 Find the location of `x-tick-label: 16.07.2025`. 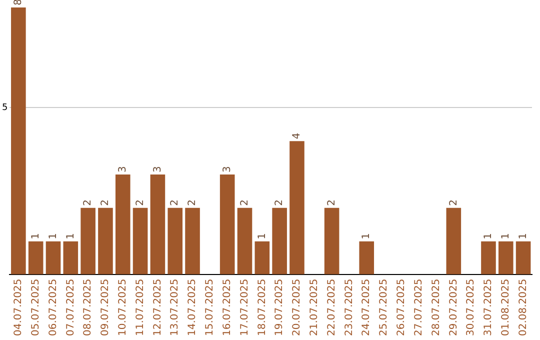

x-tick-label: 16.07.2025 is located at coordinates (227, 307).